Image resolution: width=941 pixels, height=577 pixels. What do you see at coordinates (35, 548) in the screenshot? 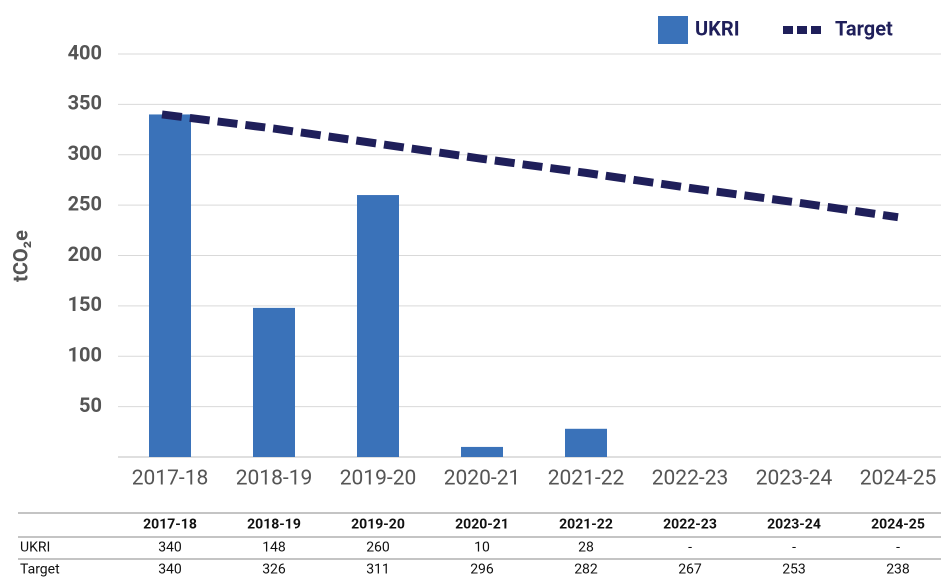
I see `table-row-label: UKRI` at bounding box center [35, 548].